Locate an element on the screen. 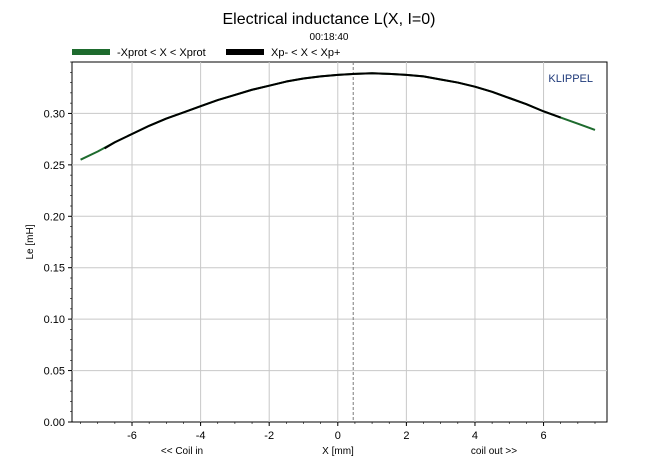 The image size is (646, 473). x-tick-label: 6 is located at coordinates (543, 436).